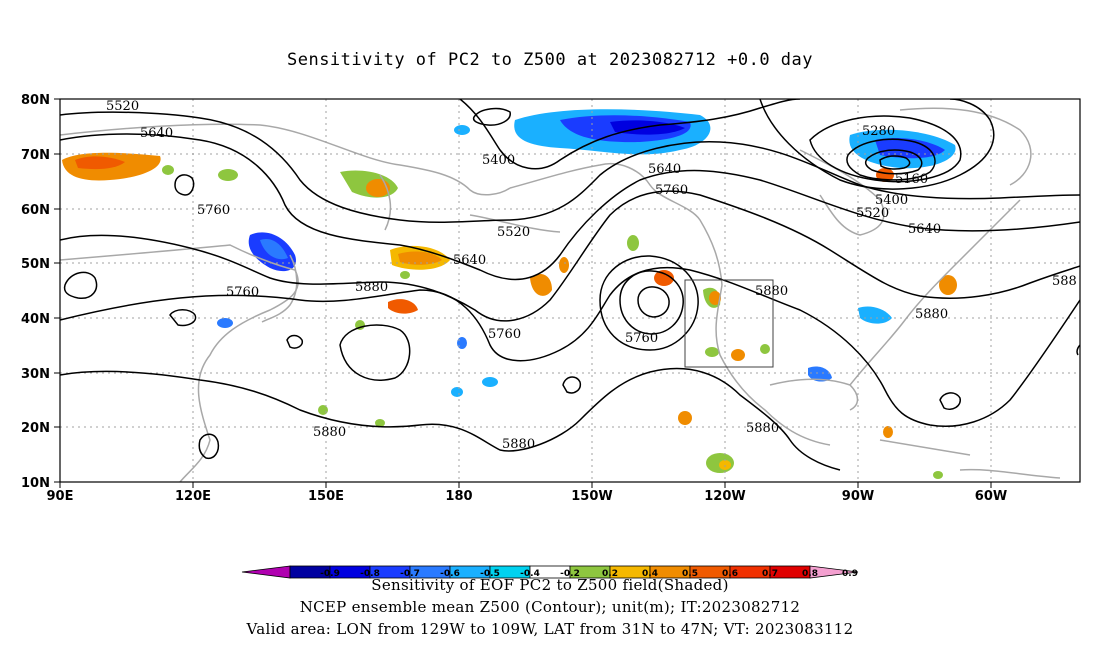  What do you see at coordinates (858, 496) in the screenshot?
I see `lon-label: 90W` at bounding box center [858, 496].